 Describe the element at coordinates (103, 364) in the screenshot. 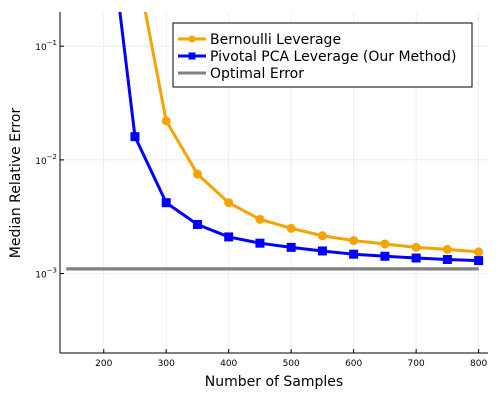

I see `x-tick-label: 200` at that location.